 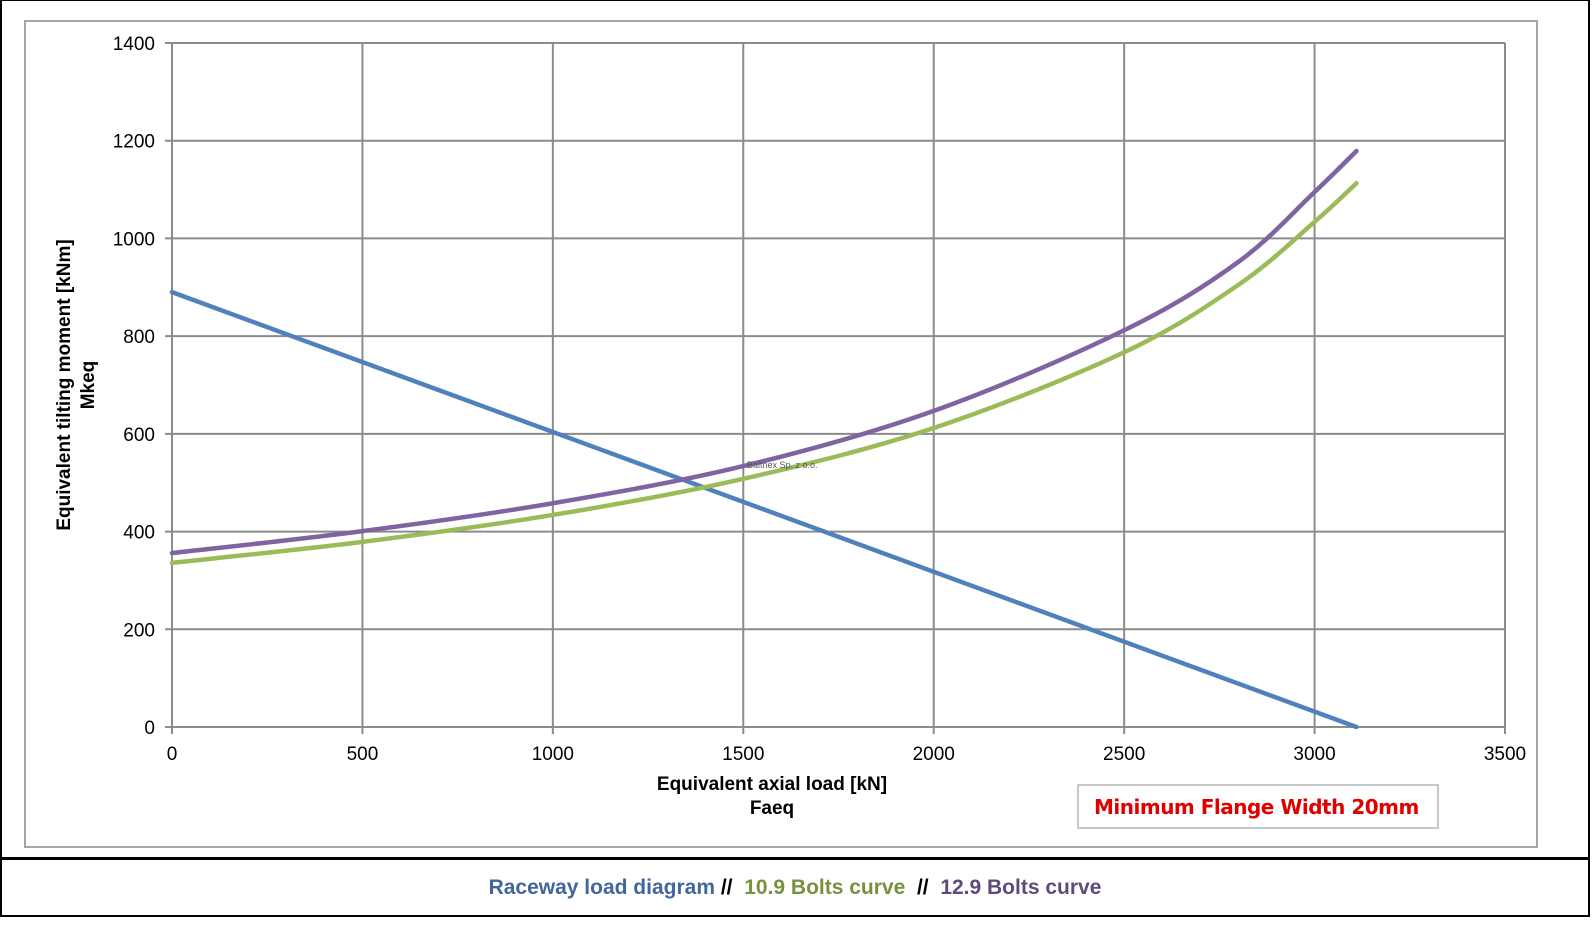 What do you see at coordinates (602, 887) in the screenshot?
I see `legend-raceway: Raceway load diagram` at bounding box center [602, 887].